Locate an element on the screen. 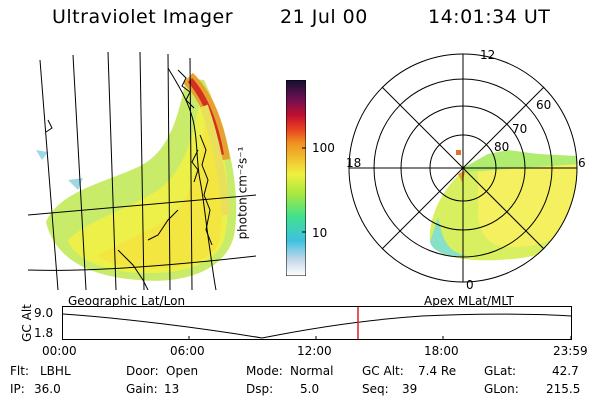 This screenshot has height=400, width=600. timeline-y-label: GC Alt is located at coordinates (26, 323).